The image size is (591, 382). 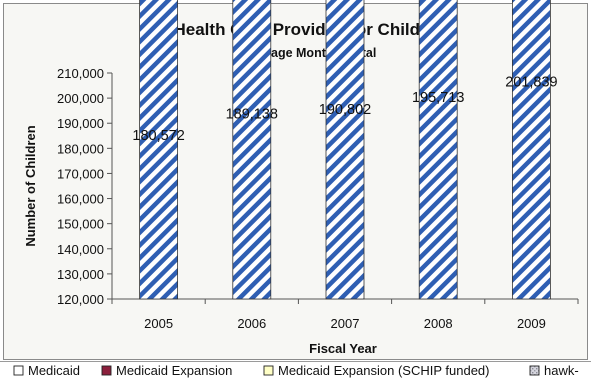 I want to click on y-tick-label: 200,000, so click(x=80, y=98).